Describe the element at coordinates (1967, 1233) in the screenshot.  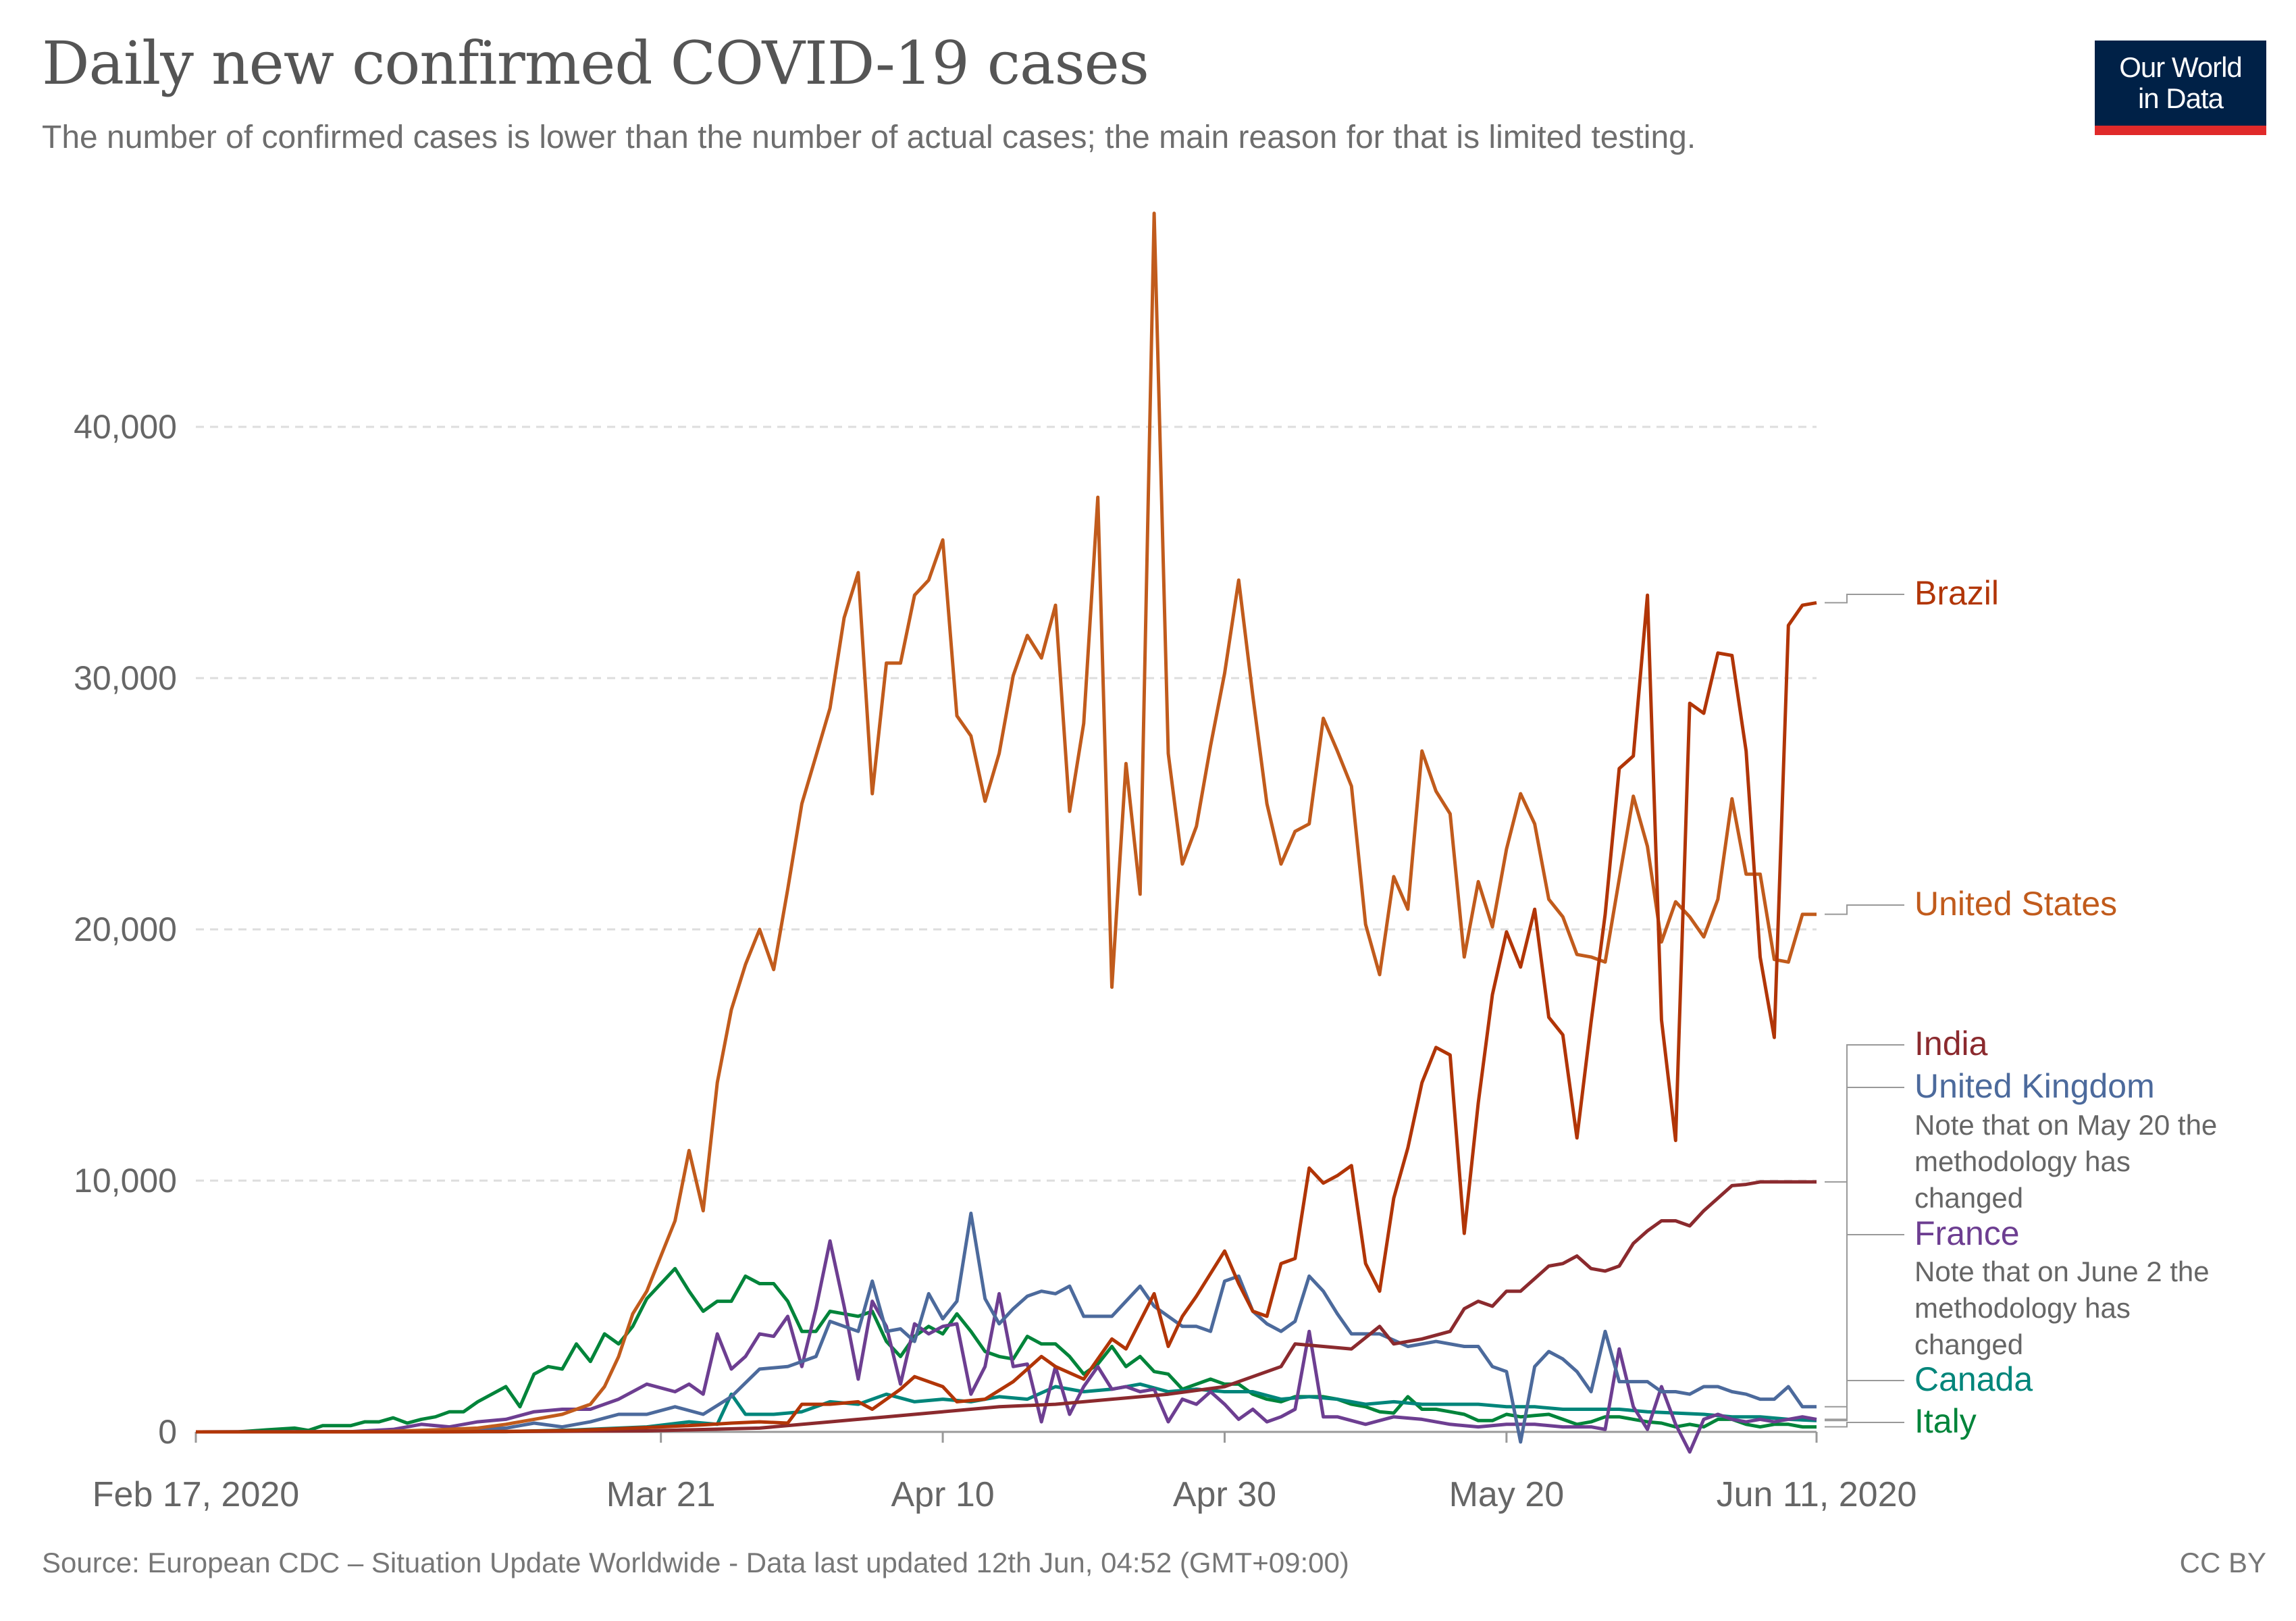
I see `legend-label: France` at that location.